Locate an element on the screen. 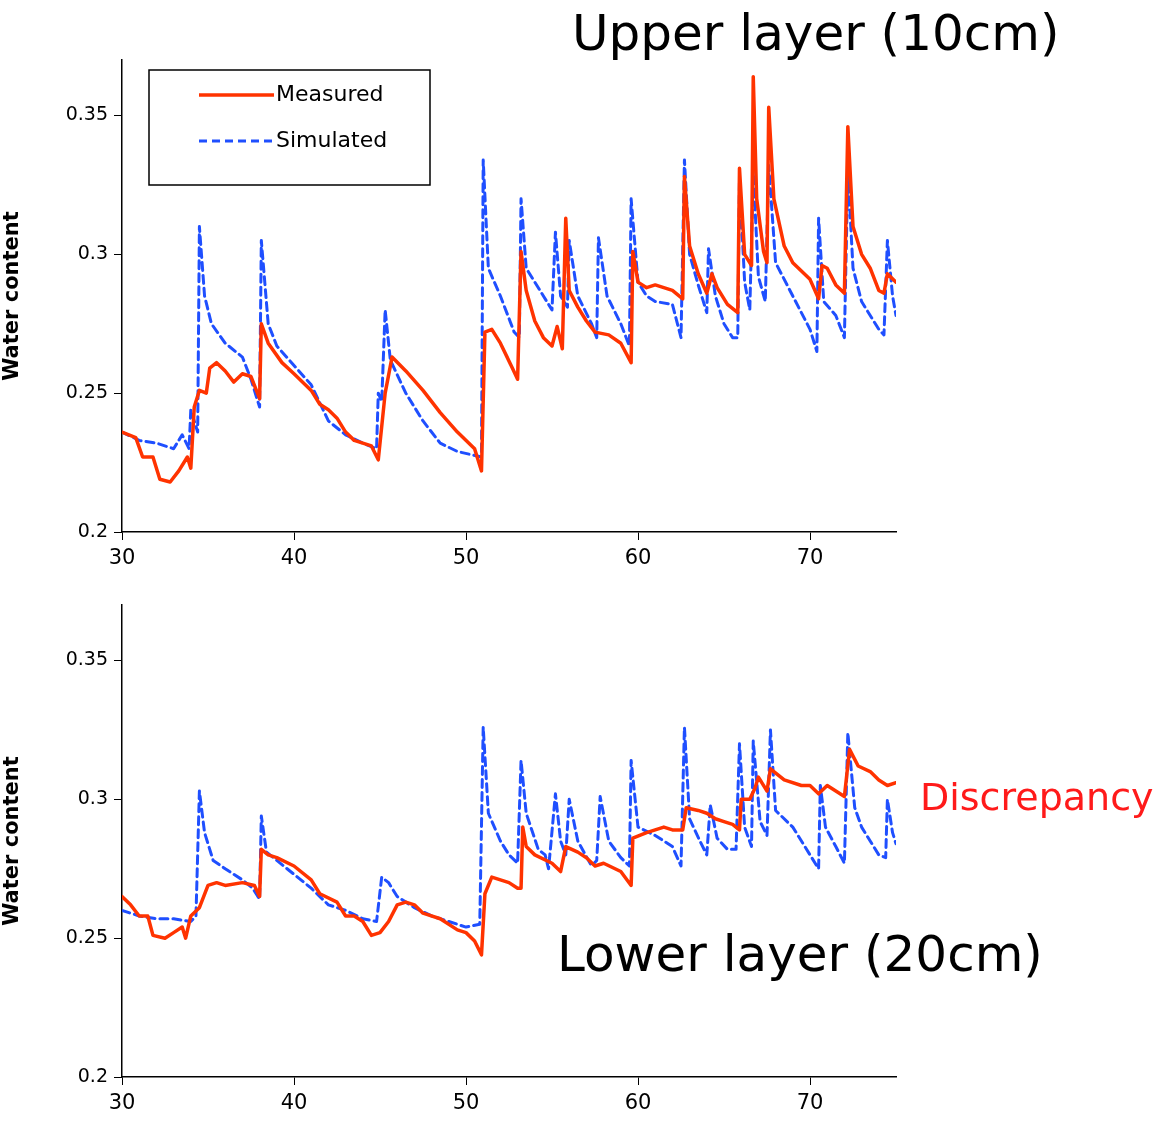 The width and height of the screenshot is (1165, 1124). legend-label: Simulated is located at coordinates (332, 139).